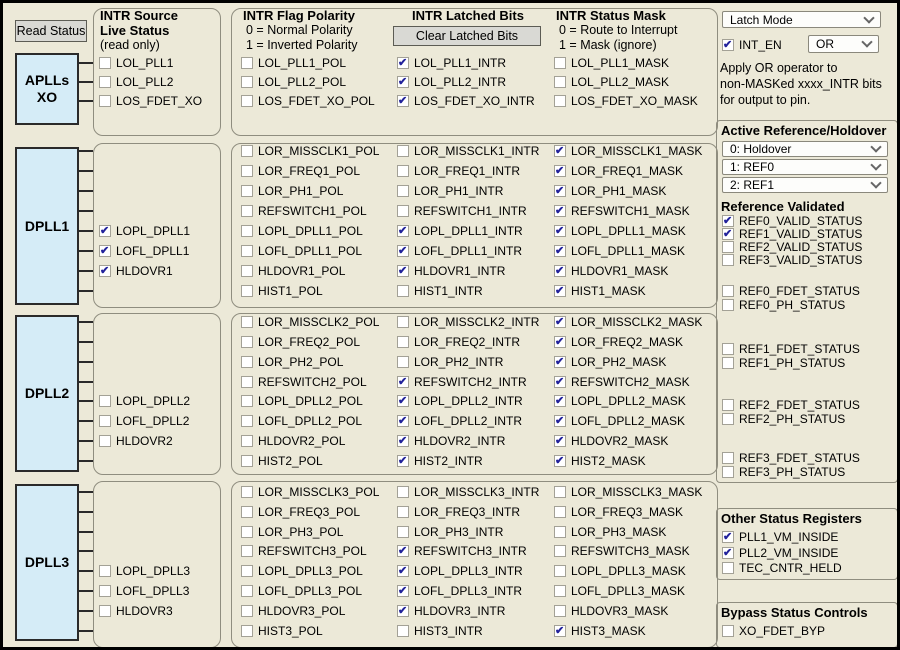  What do you see at coordinates (728, 305) in the screenshot?
I see `ref0-ph-status-checkbox` at bounding box center [728, 305].